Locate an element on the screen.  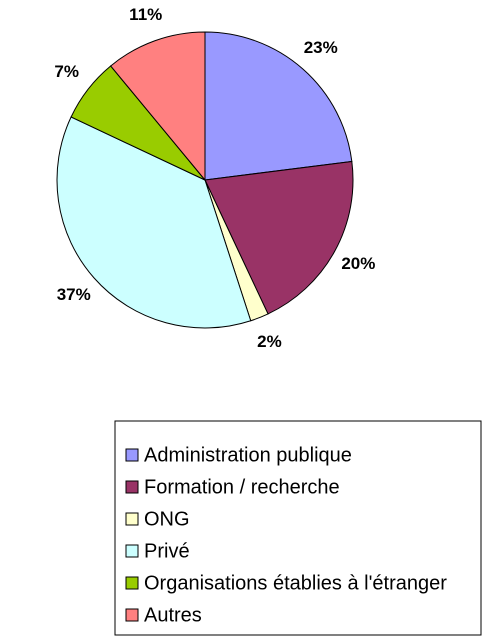
data-label: 20% is located at coordinates (358, 263).